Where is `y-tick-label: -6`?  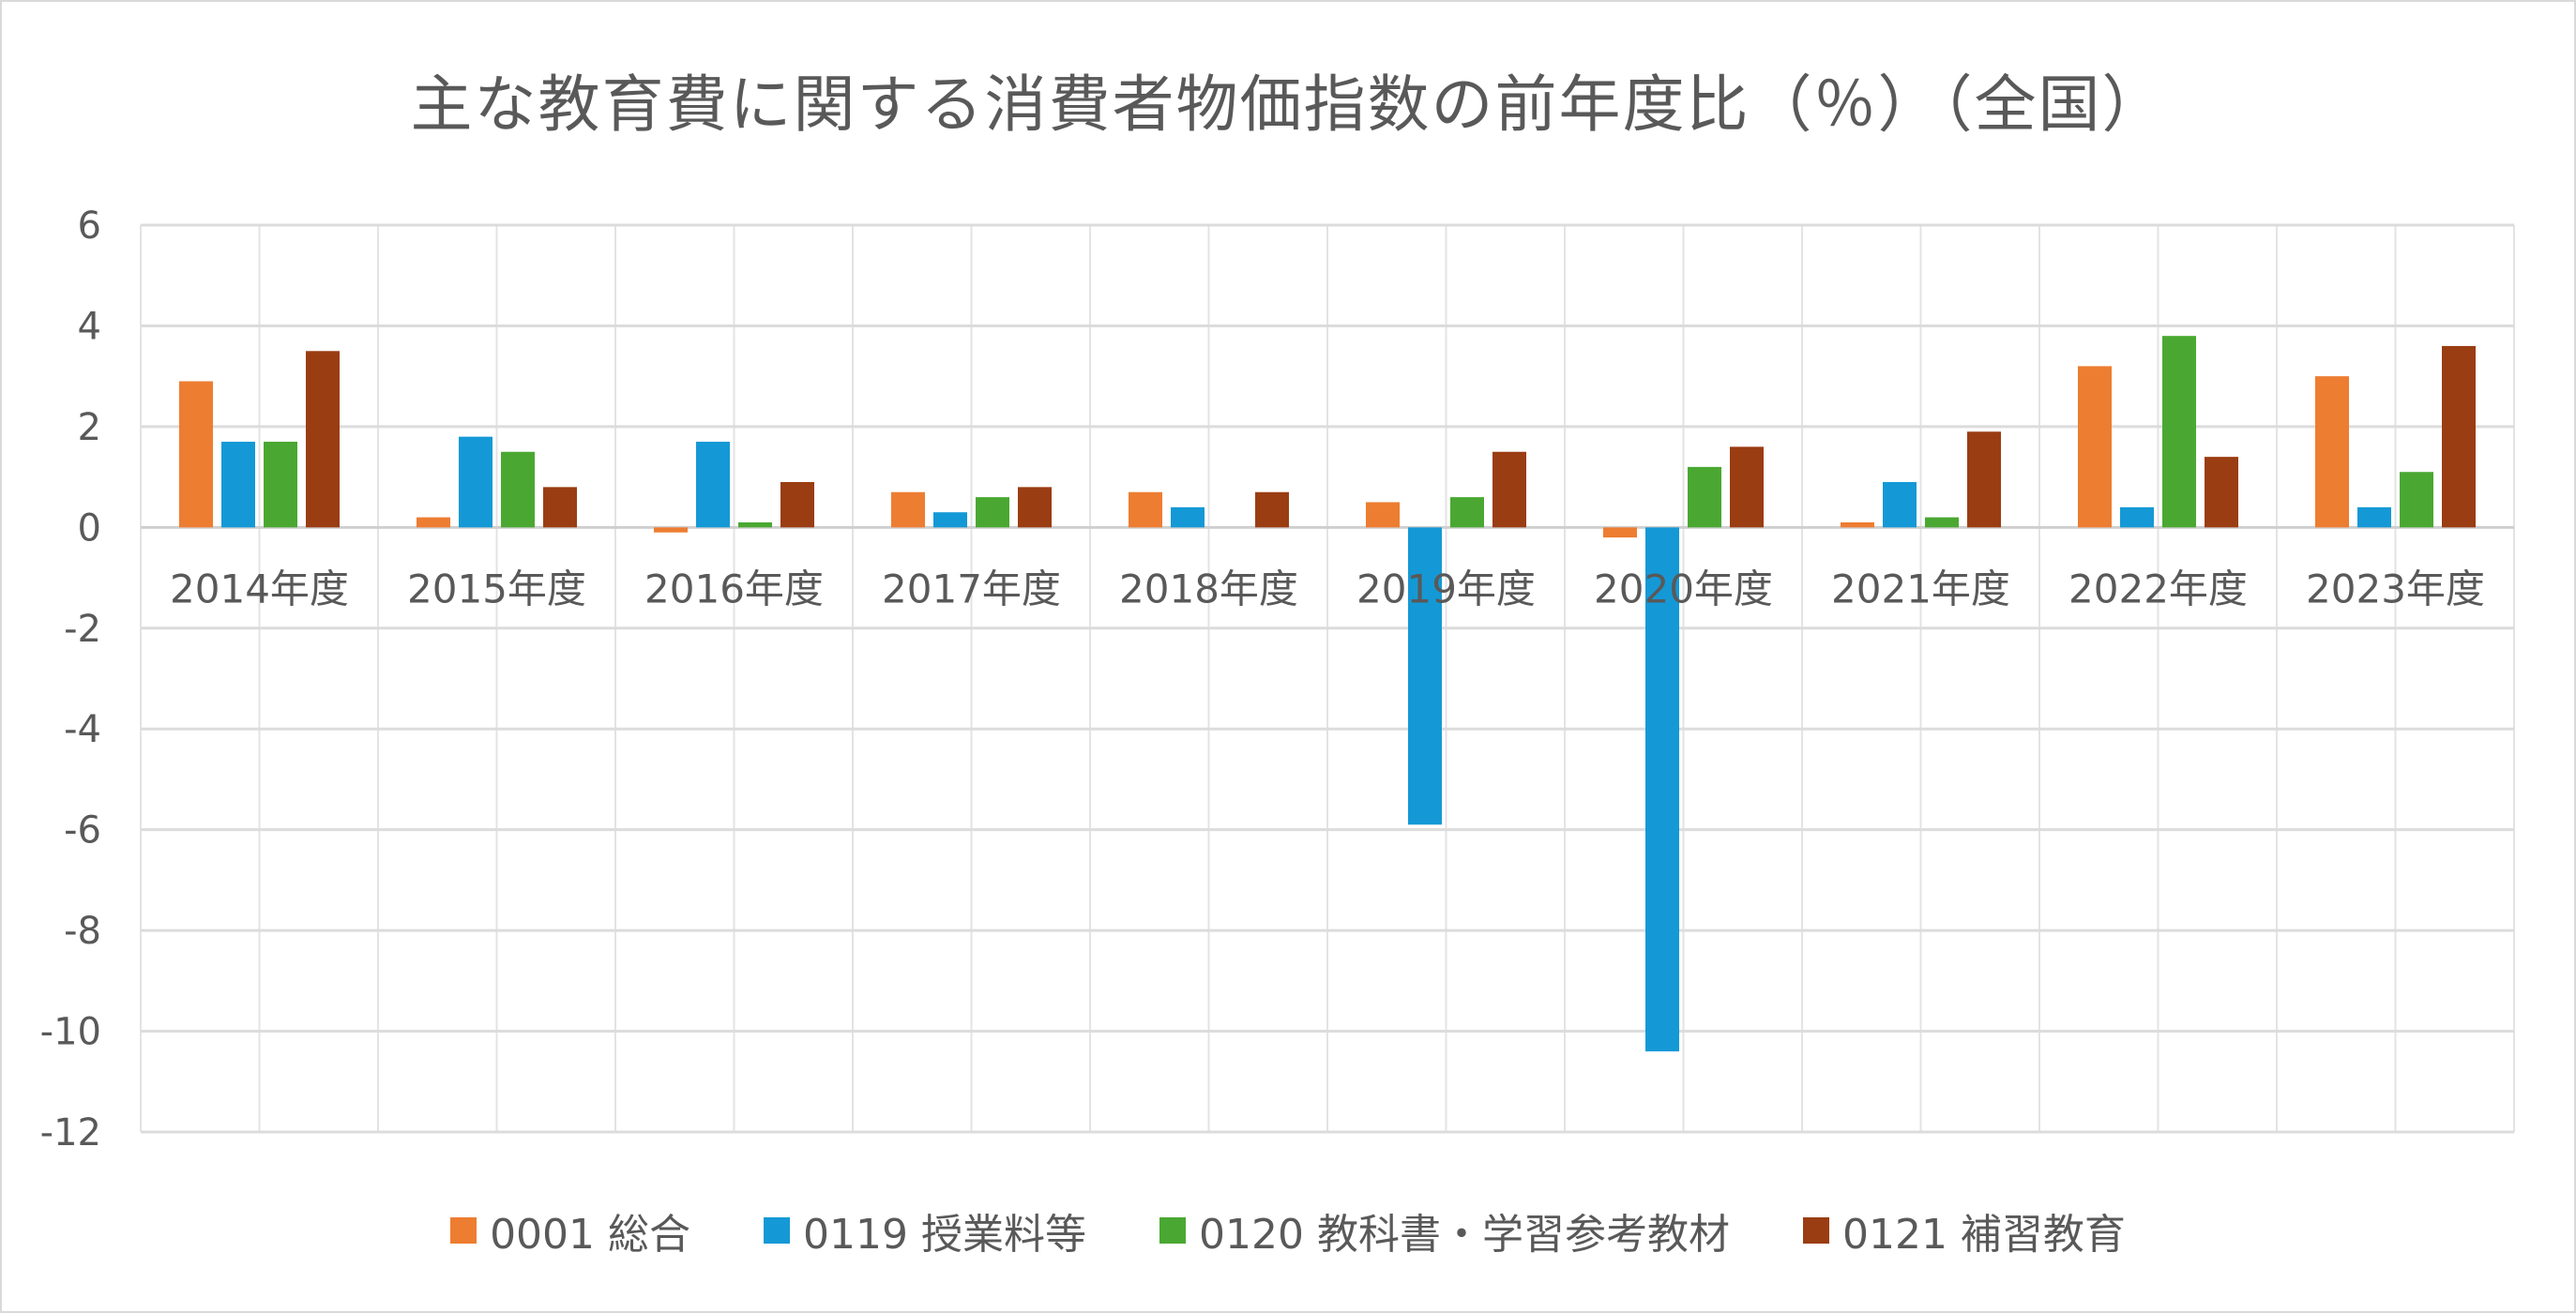 y-tick-label: -6 is located at coordinates (83, 831).